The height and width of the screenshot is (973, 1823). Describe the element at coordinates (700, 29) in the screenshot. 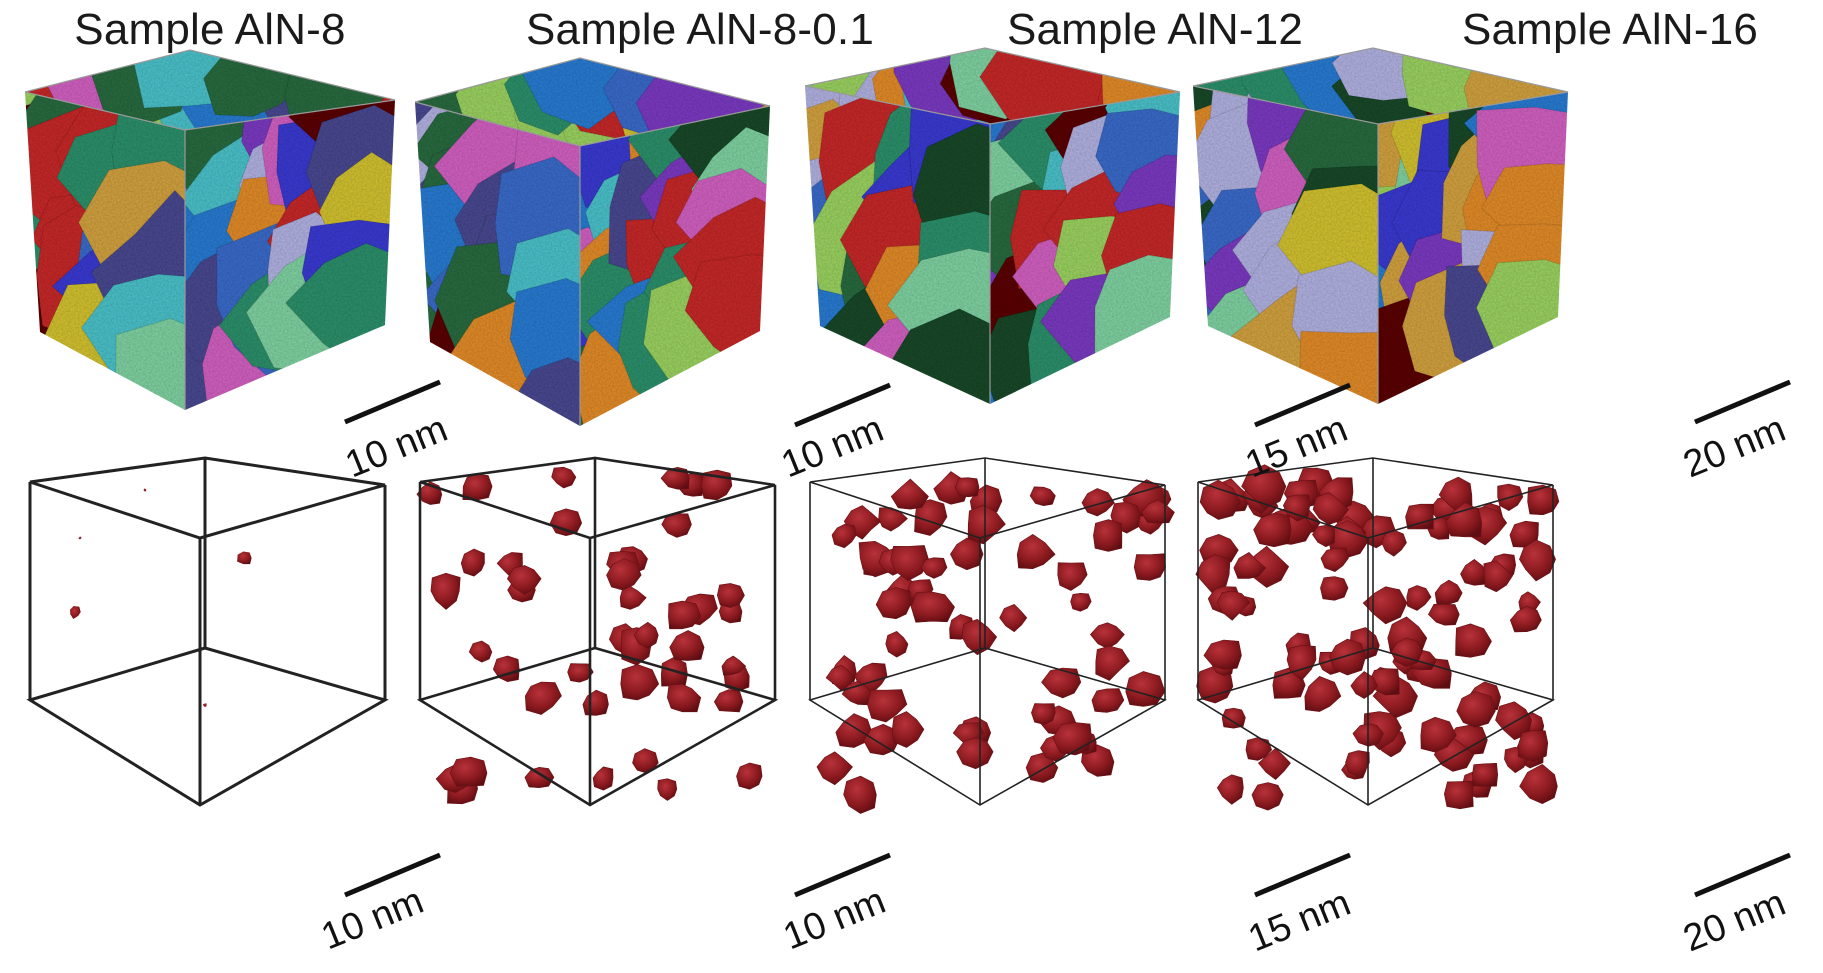

I see `panel-title-2: Sample AlN-8-0.1` at that location.